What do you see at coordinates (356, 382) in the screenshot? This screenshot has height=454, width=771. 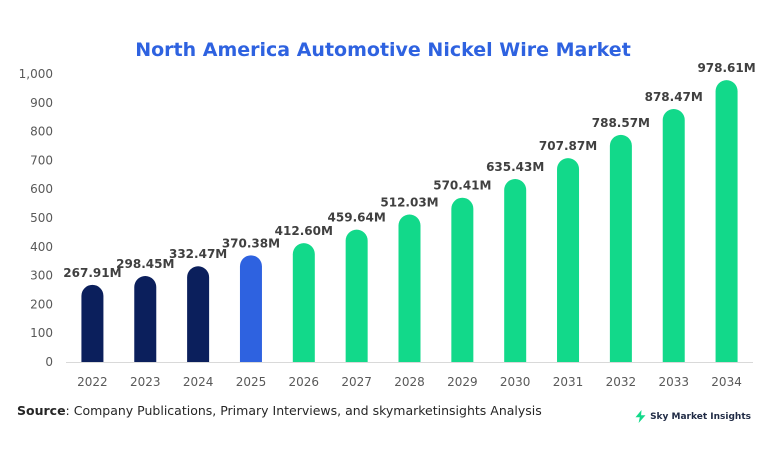 I see `x-tick-label: 2027` at bounding box center [356, 382].